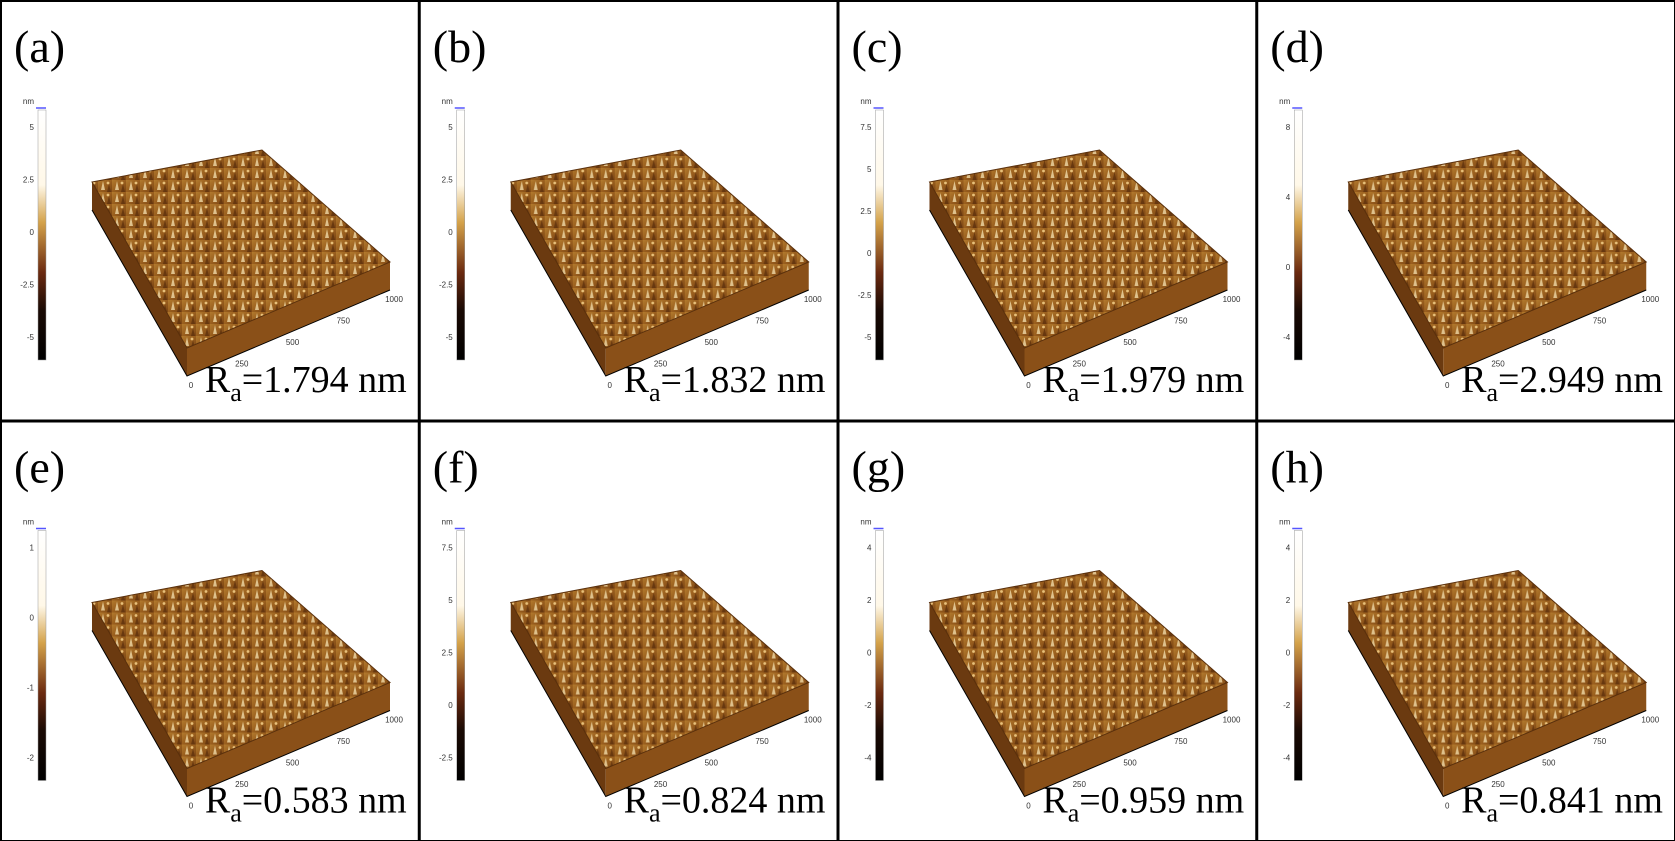 This screenshot has width=1675, height=841. What do you see at coordinates (27, 285) in the screenshot?
I see `colorbar-tick-label: -2.5` at bounding box center [27, 285].